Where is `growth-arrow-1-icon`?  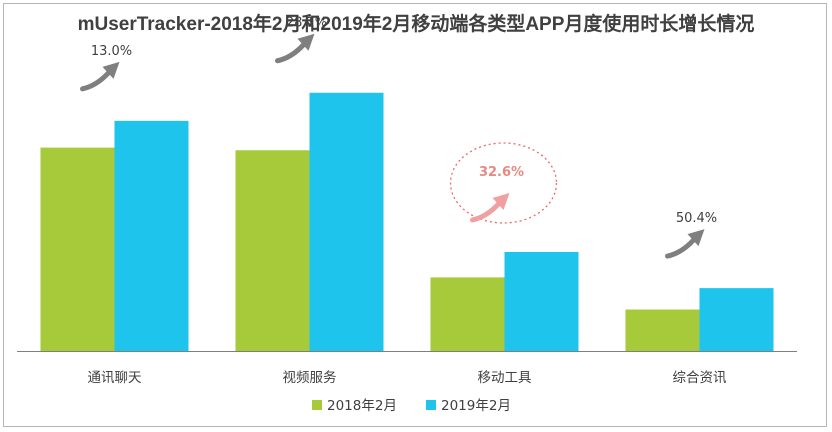
growth-arrow-1-icon is located at coordinates (100, 76).